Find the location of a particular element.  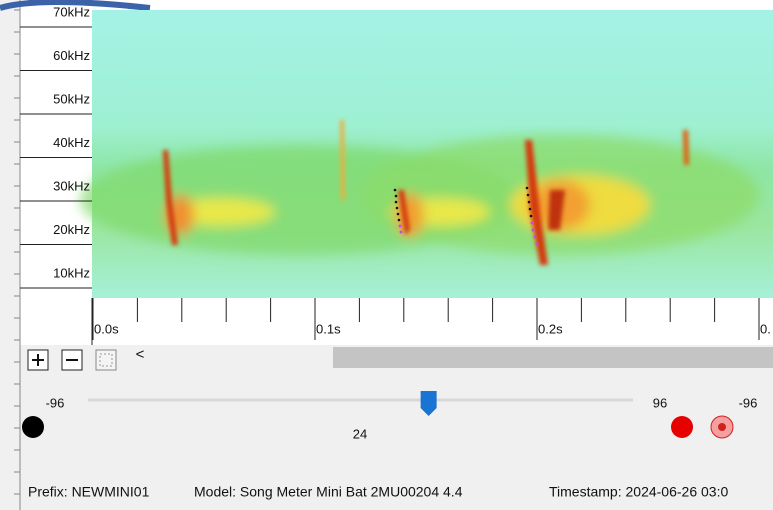

zoom-fit-icon is located at coordinates (106, 360).